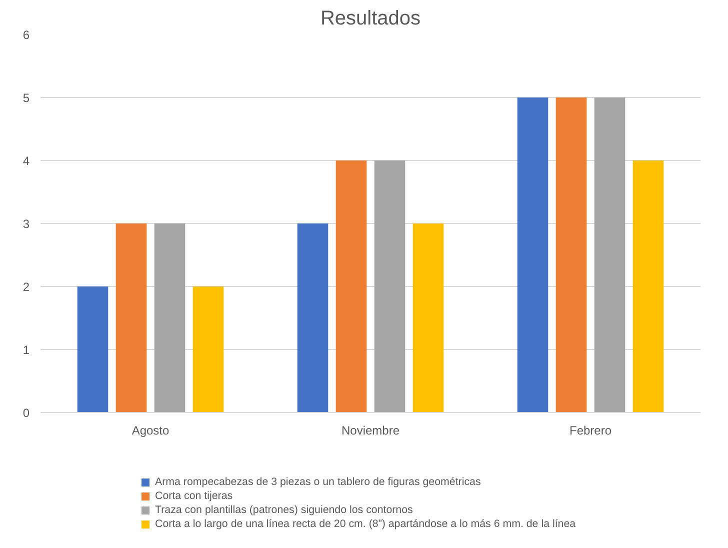 The width and height of the screenshot is (728, 548). What do you see at coordinates (284, 510) in the screenshot?
I see `legend-label: Traza con plantillas (patrones) siguiendo los contornos` at bounding box center [284, 510].